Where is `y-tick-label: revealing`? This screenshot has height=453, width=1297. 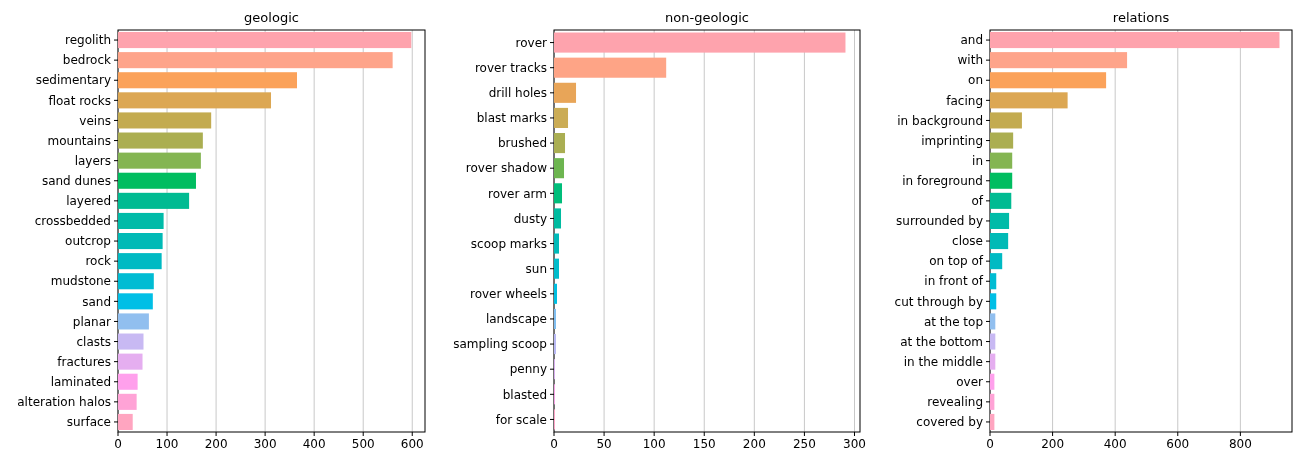 y-tick-label: revealing is located at coordinates (955, 402).